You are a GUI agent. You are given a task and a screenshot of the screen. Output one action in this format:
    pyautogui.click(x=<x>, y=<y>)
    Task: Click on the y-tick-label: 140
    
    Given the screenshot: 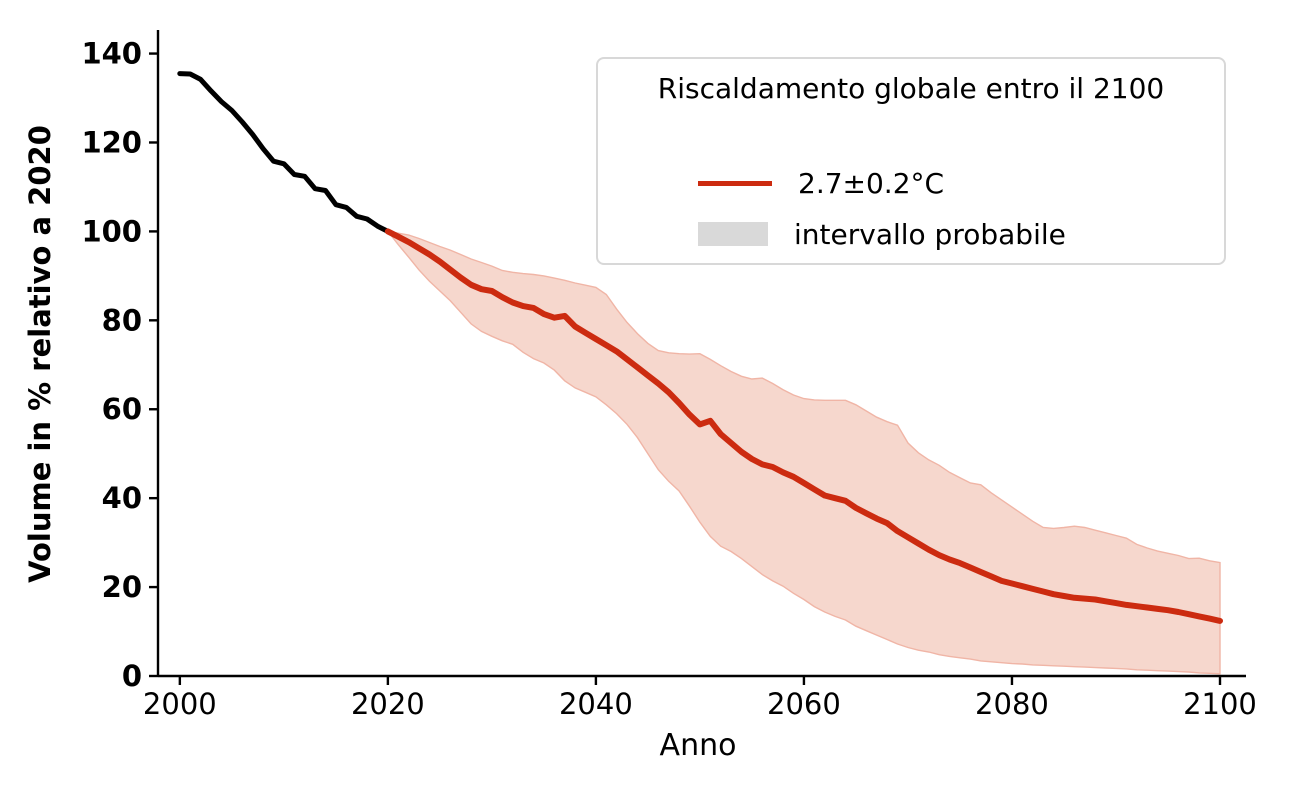 What is the action you would take?
    pyautogui.click(x=111, y=54)
    